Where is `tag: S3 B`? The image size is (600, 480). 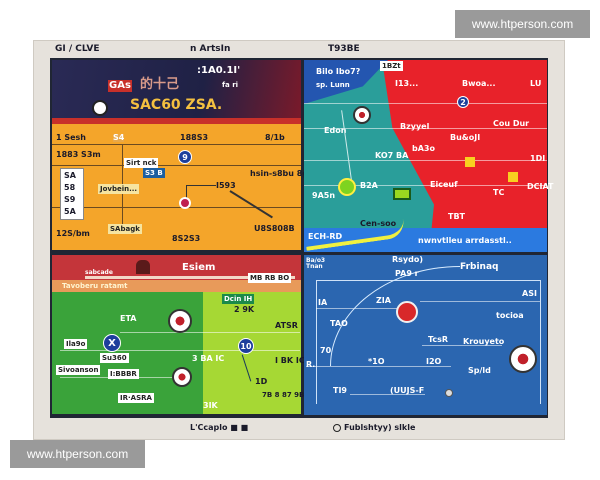
tag: S3 B is located at coordinates (154, 173).